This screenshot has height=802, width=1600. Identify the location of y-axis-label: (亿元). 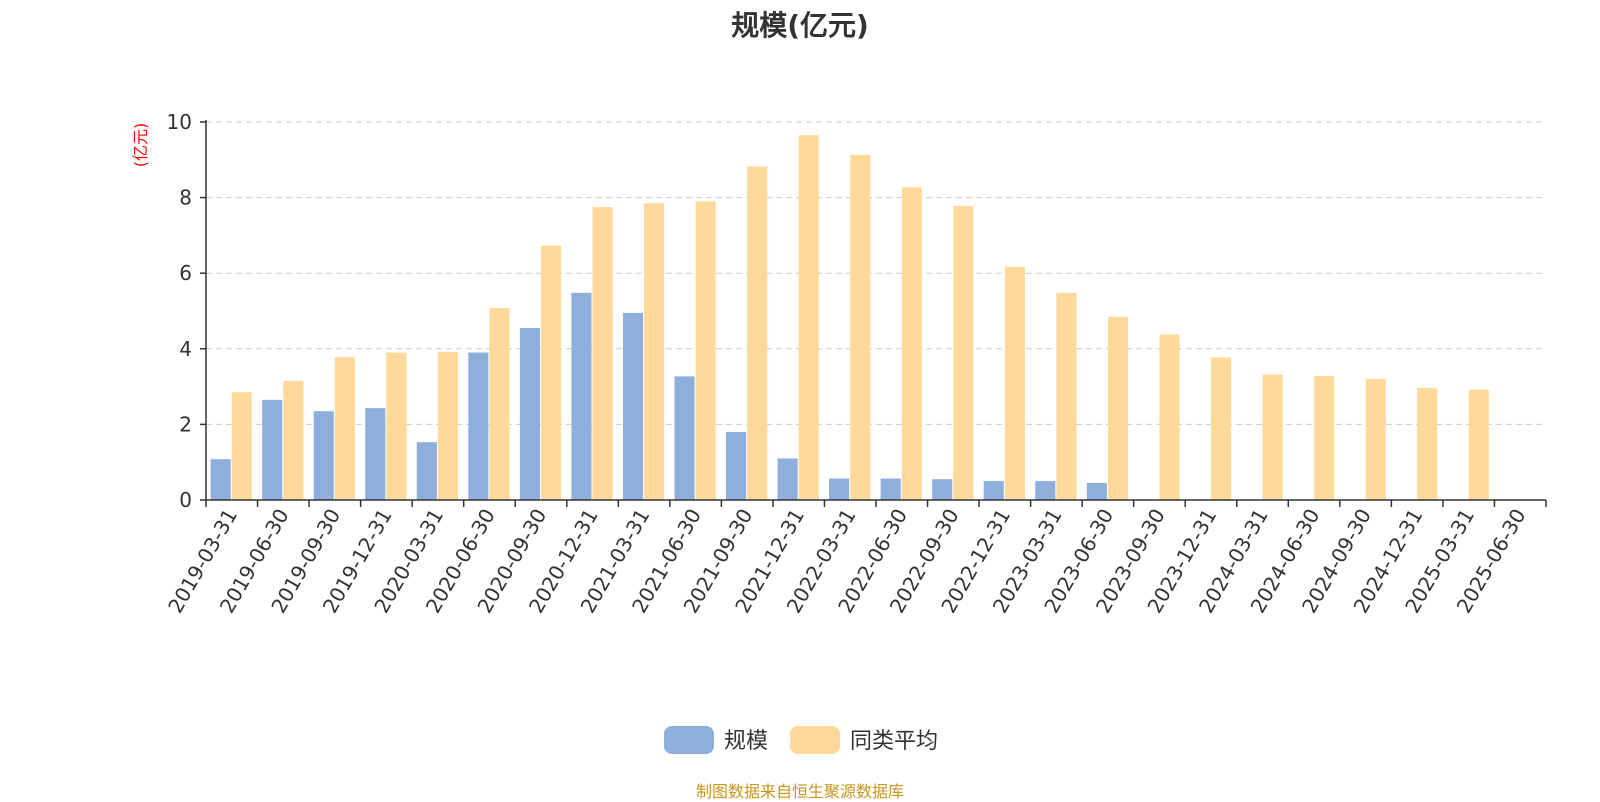
(140, 145).